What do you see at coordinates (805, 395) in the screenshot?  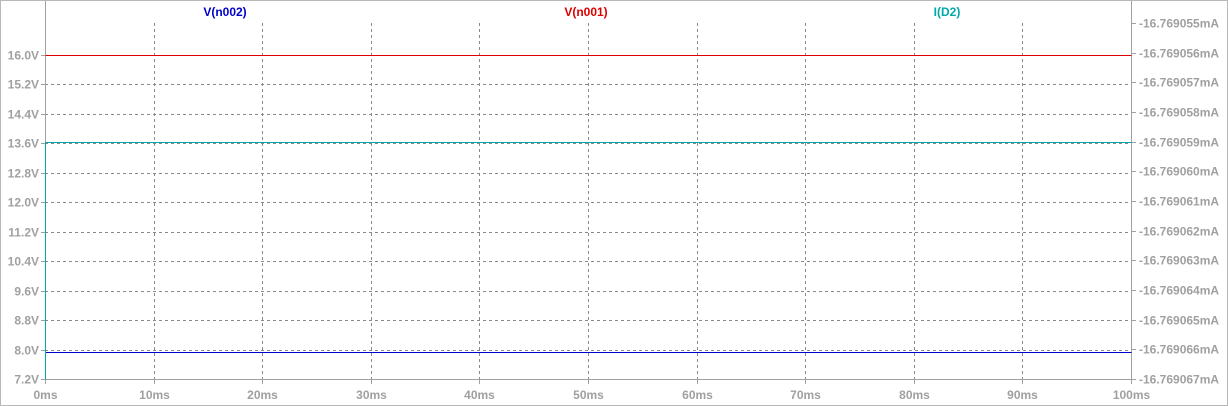 I see `x-tick-label: 70ms` at bounding box center [805, 395].